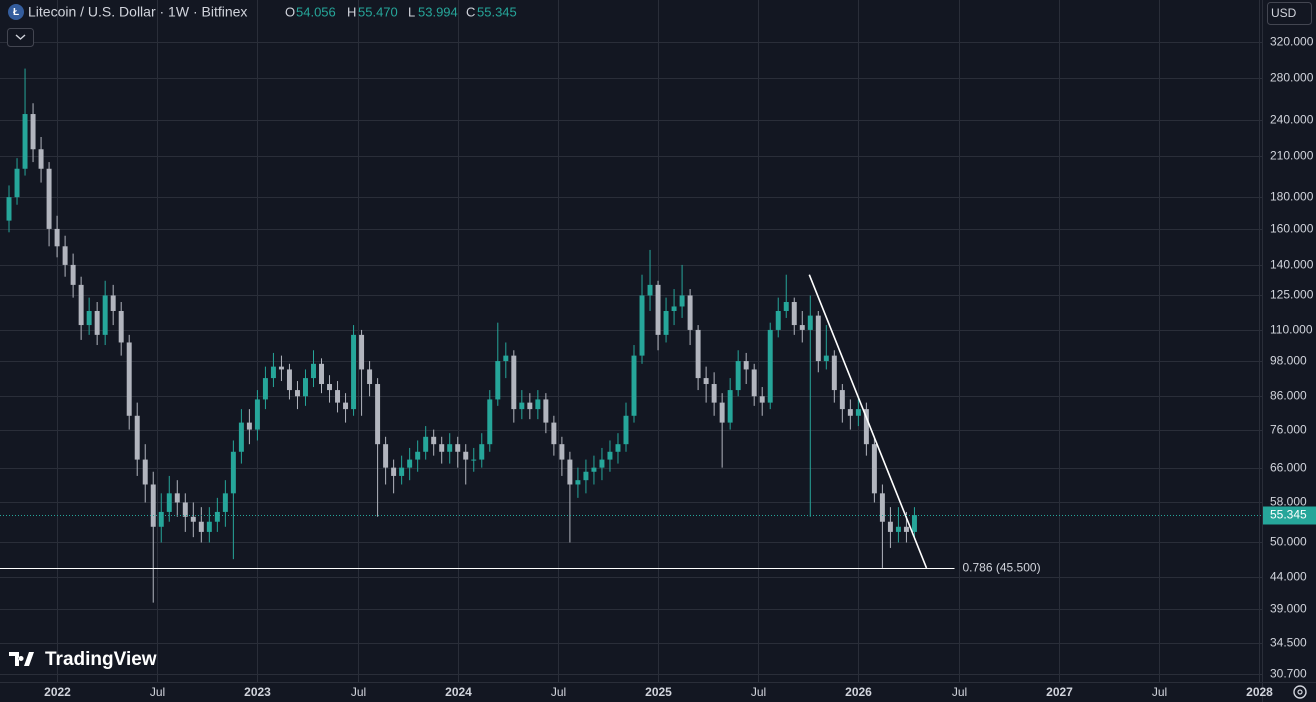  I want to click on ohlc-label: H, so click(351, 11).